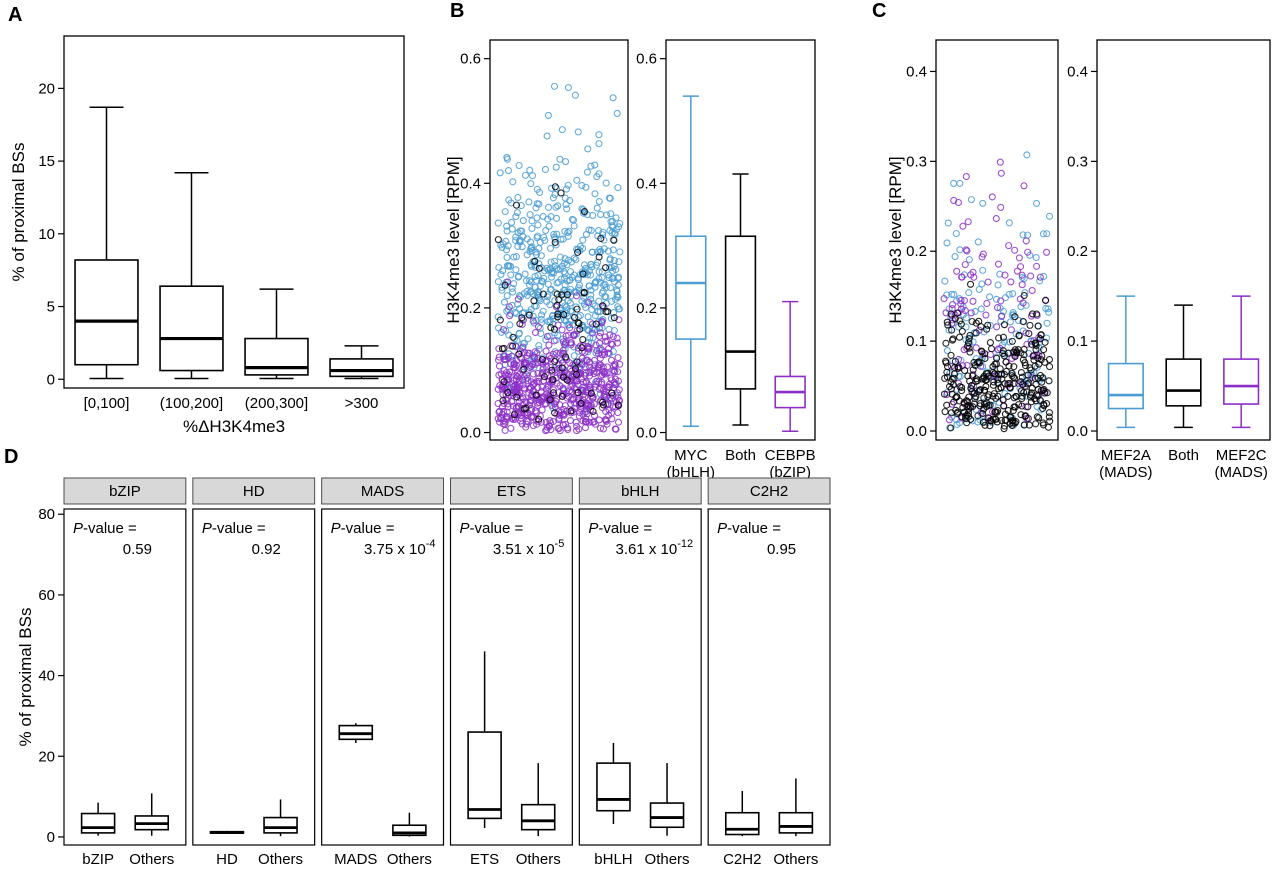  Describe the element at coordinates (879, 11) in the screenshot. I see `panel-c-label: C` at that location.